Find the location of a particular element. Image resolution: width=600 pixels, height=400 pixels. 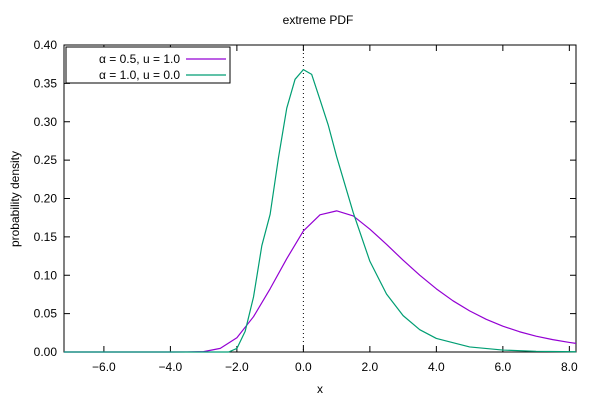

legend-label-series-2: α = 1.0, u = 0.0 is located at coordinates (139, 75).